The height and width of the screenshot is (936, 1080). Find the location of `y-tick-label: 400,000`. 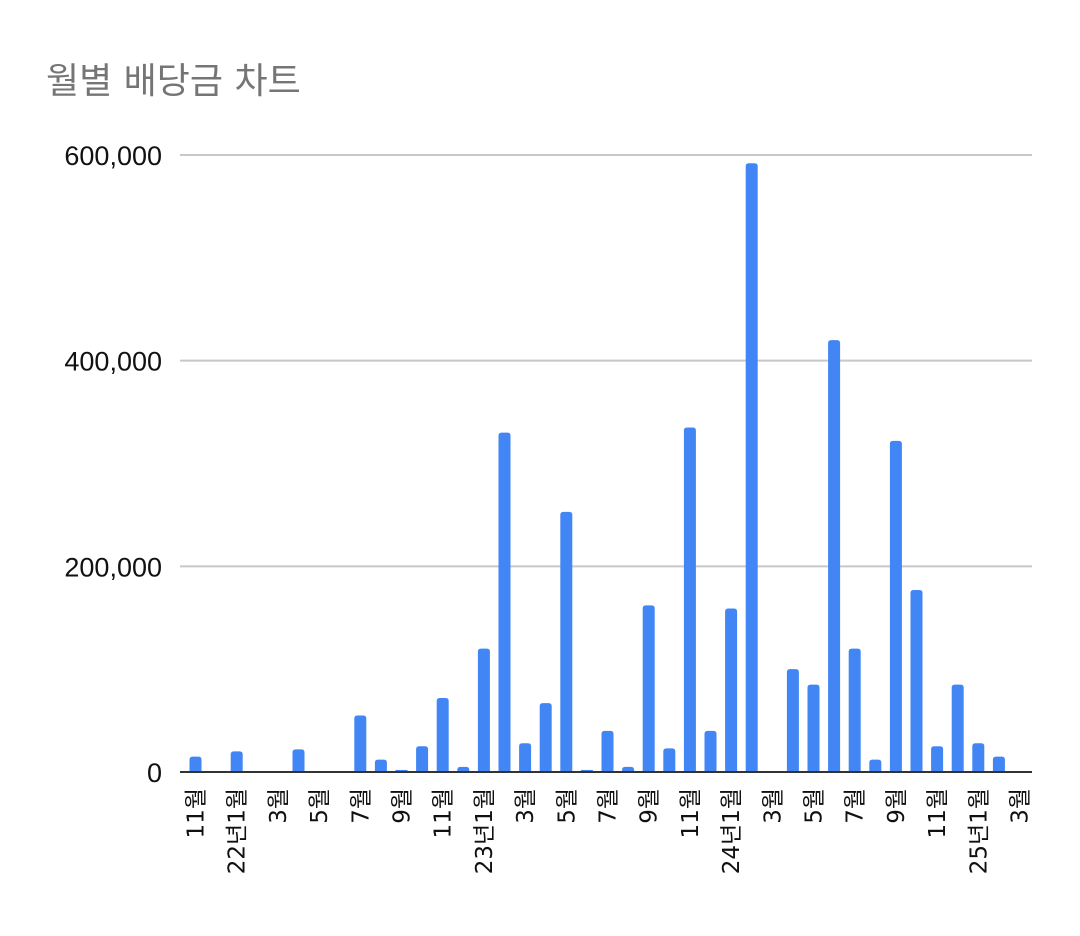

y-tick-label: 400,000 is located at coordinates (113, 362).